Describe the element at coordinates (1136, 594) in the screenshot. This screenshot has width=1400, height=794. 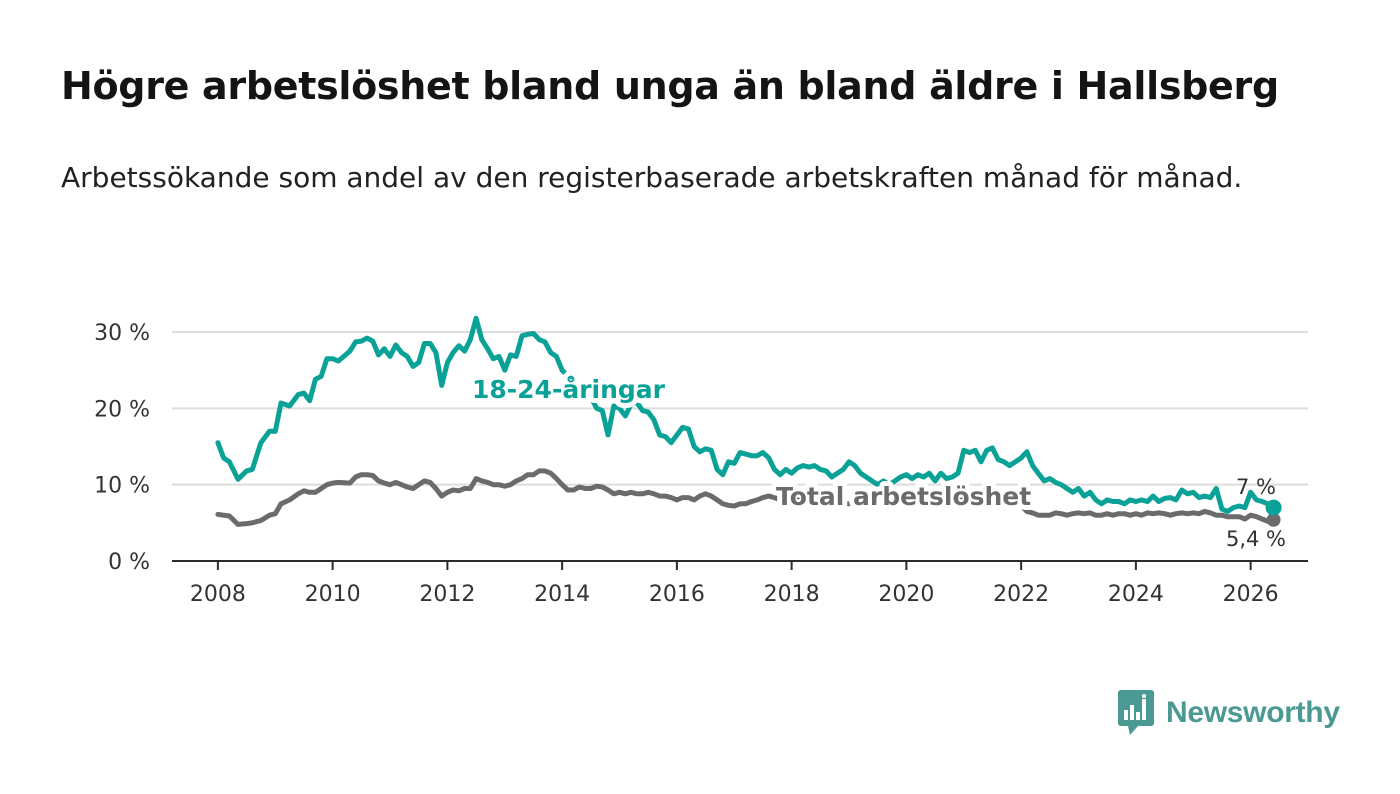
I see `x-tick-label: 2024` at that location.